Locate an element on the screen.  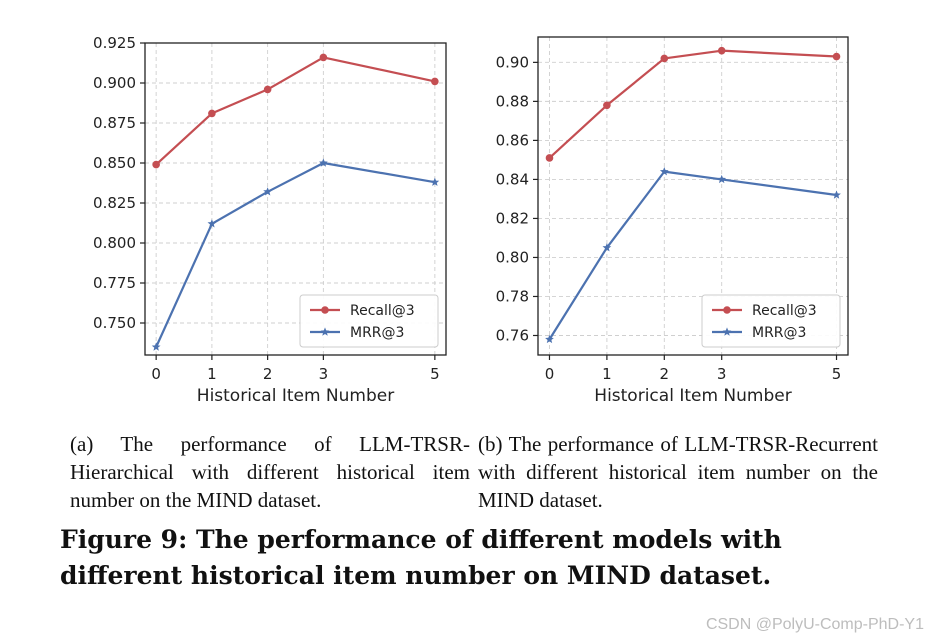
chart-a-legend-label: MRR@3 is located at coordinates (377, 333).